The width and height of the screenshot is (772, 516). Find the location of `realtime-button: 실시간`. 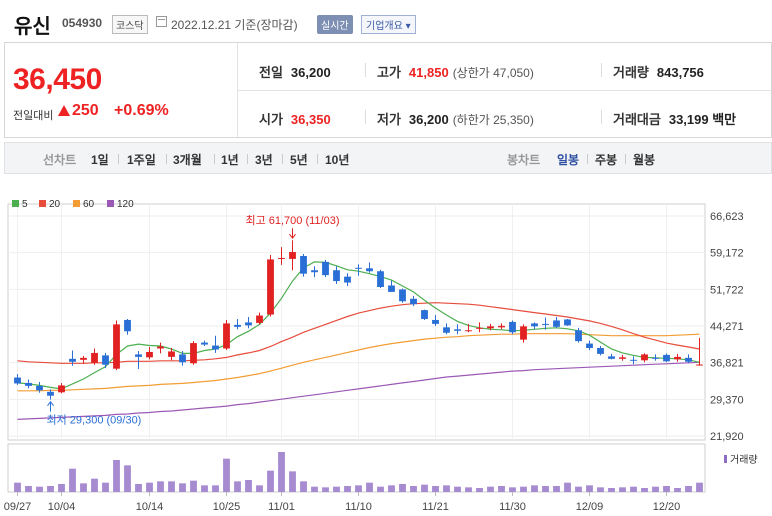

realtime-button: 실시간 is located at coordinates (335, 24).